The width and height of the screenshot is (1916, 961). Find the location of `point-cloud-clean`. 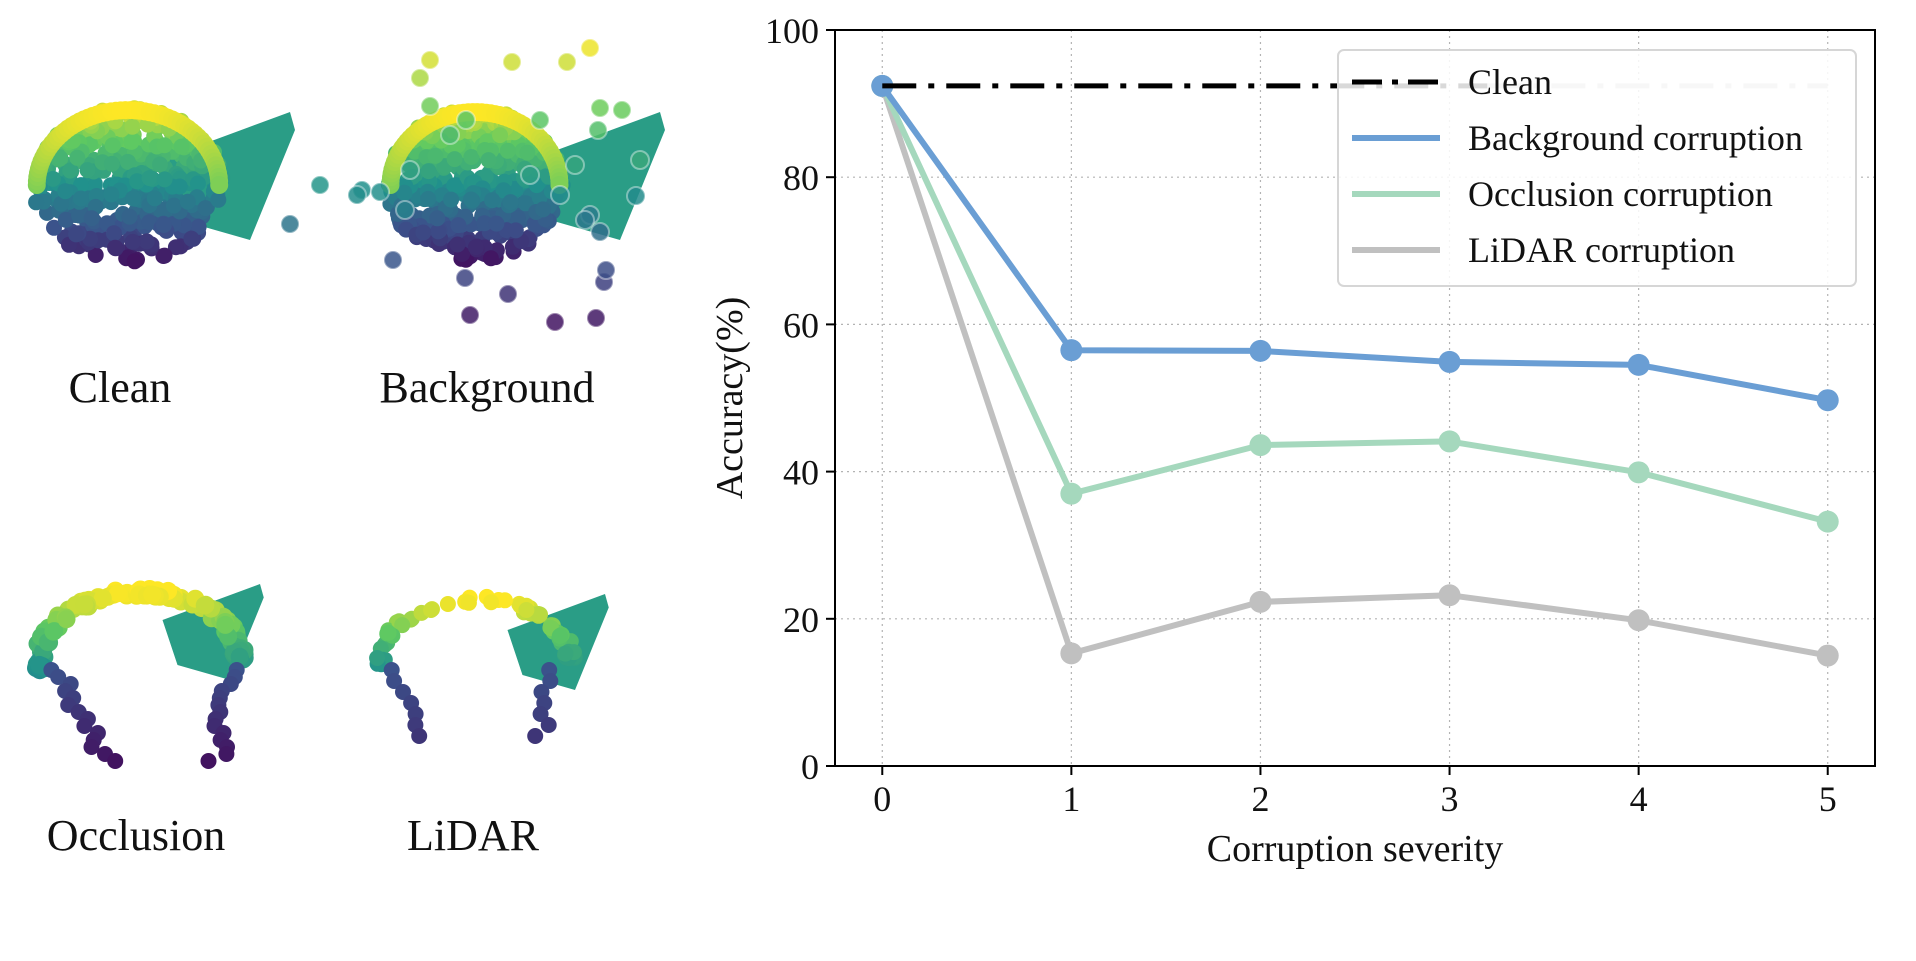

point-cloud-clean is located at coordinates (161, 185).